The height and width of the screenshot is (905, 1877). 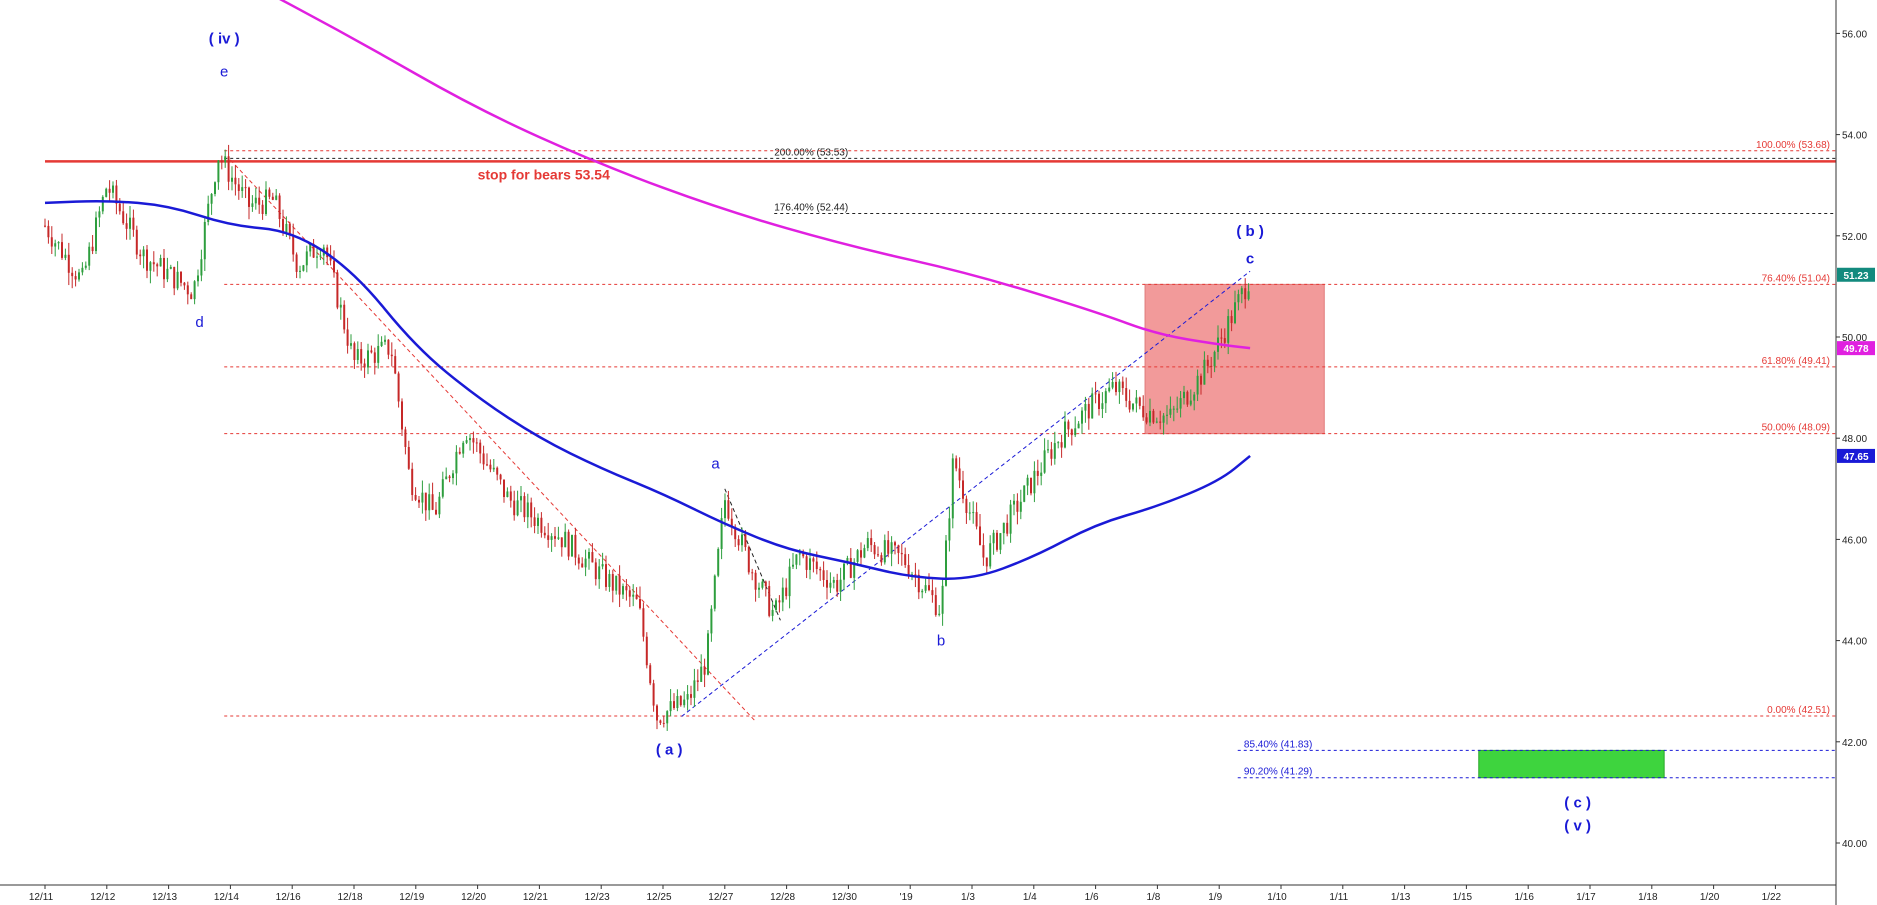 I want to click on y-tick-label: 44.00, so click(x=1854, y=642).